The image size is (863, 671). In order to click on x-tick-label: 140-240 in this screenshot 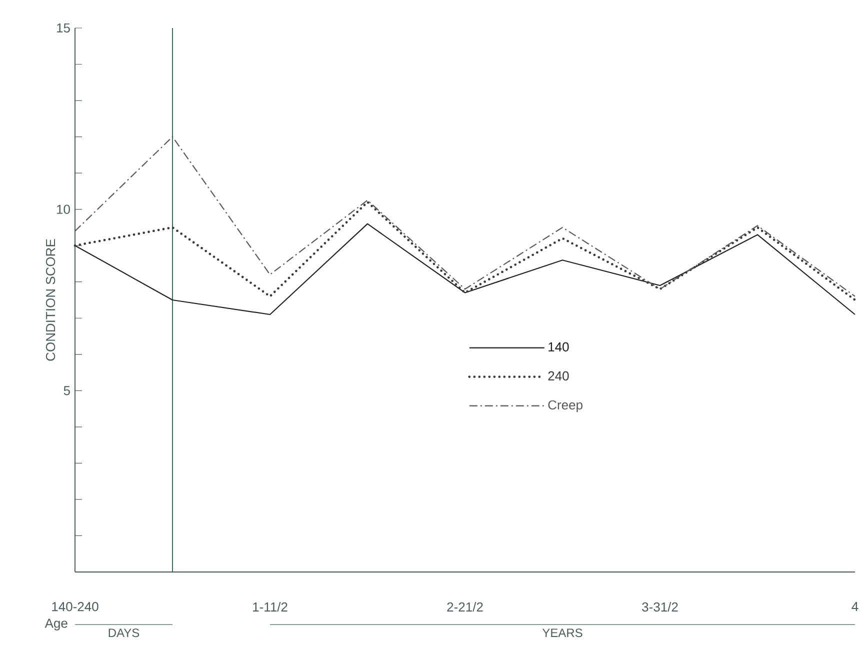, I will do `click(75, 607)`.